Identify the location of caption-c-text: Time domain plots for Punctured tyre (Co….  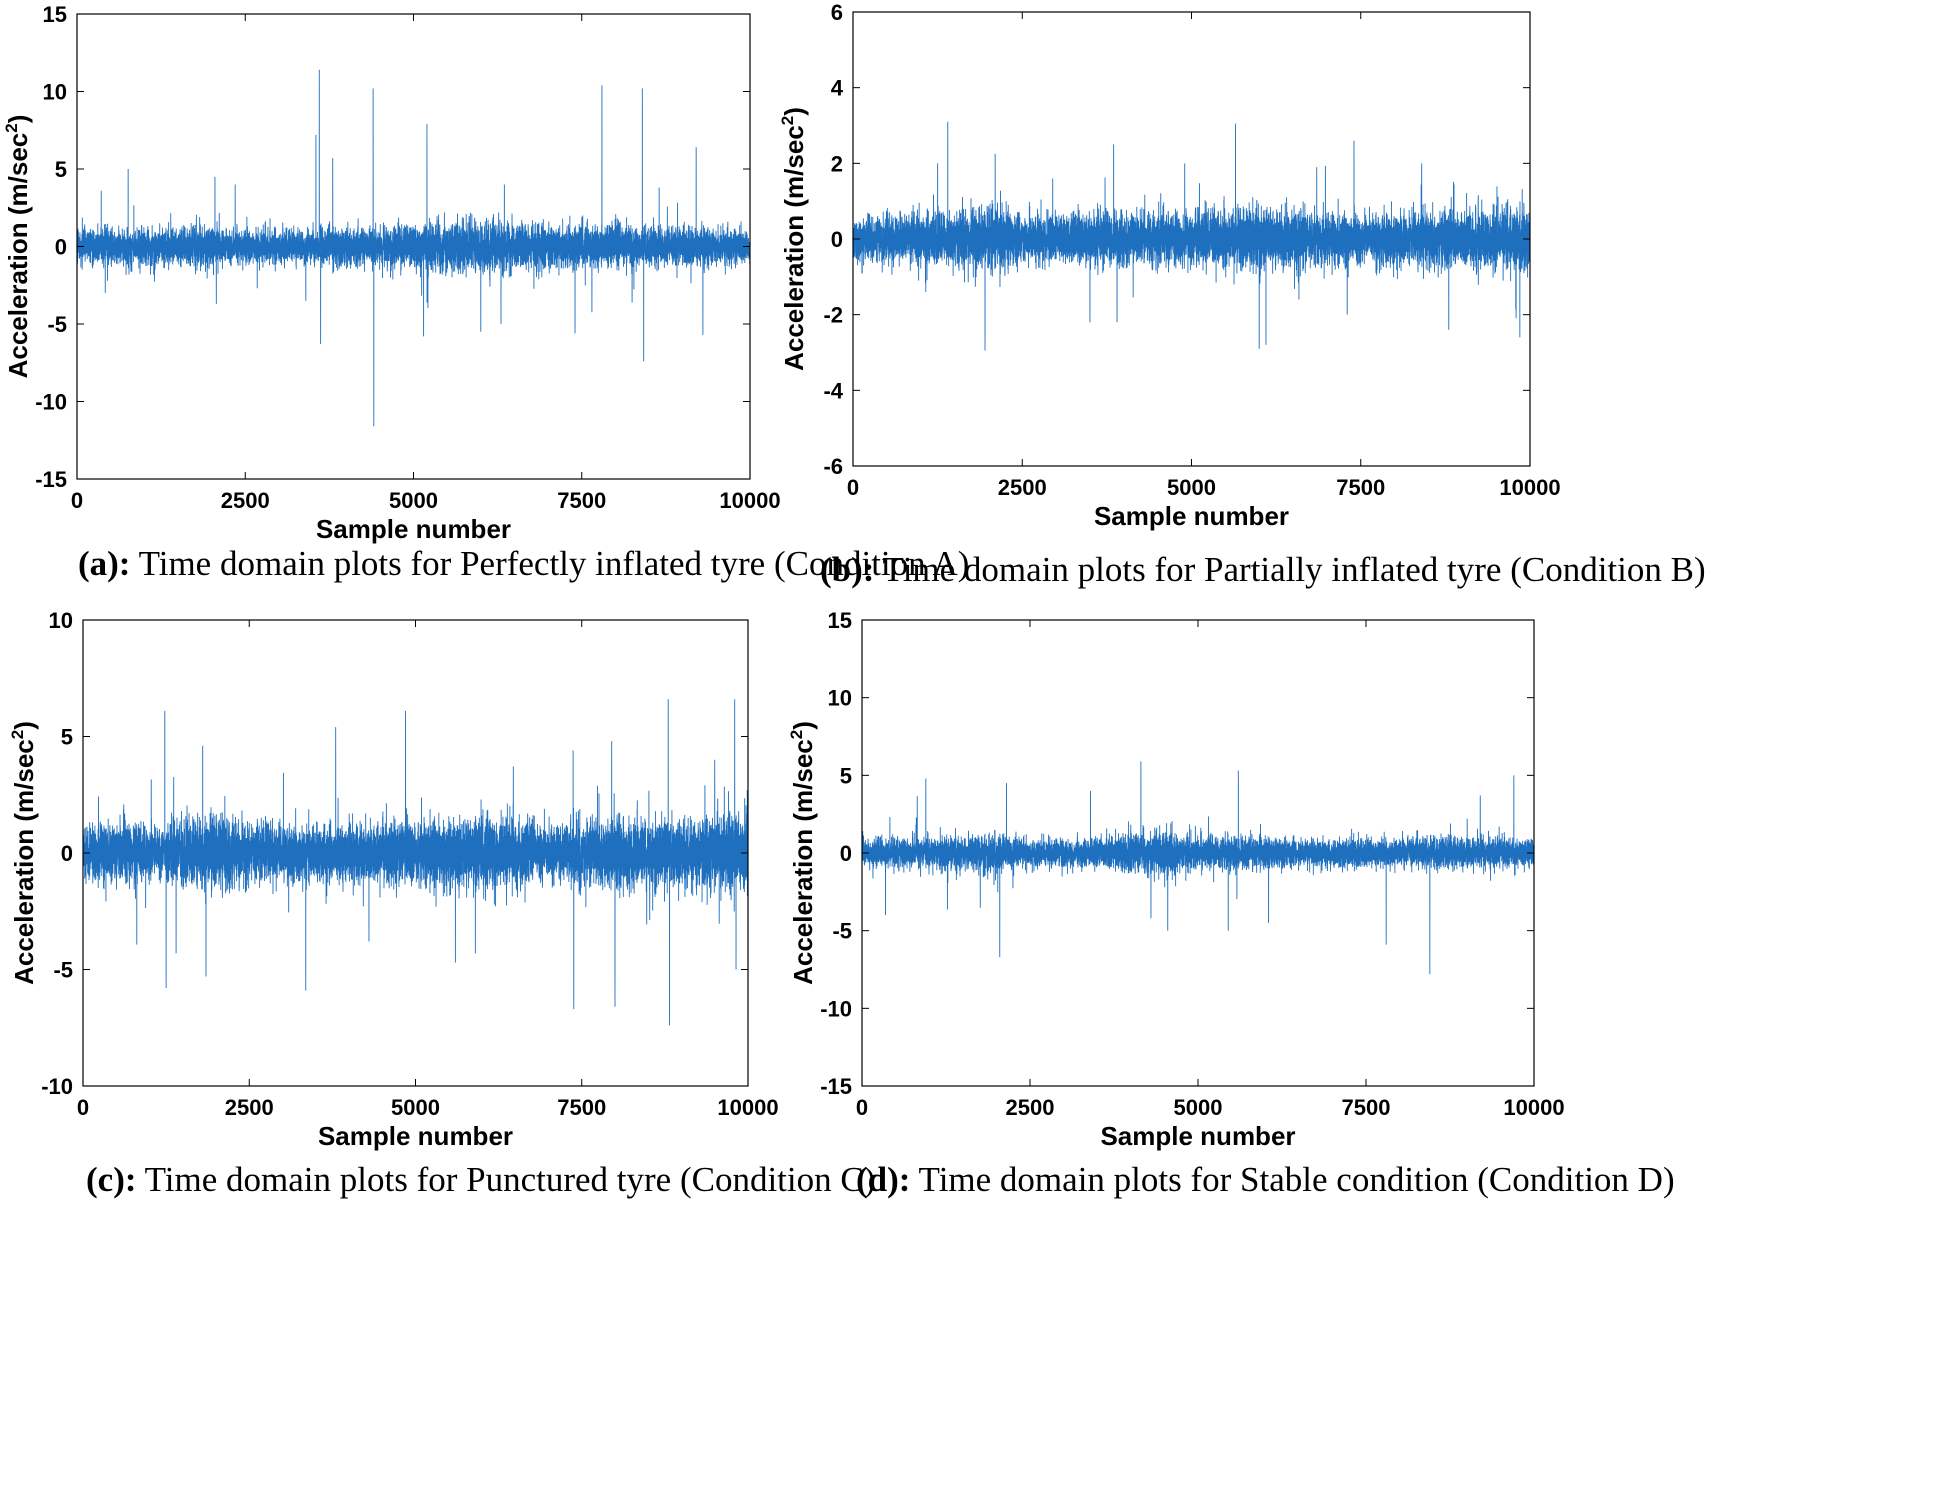
(506, 1179).